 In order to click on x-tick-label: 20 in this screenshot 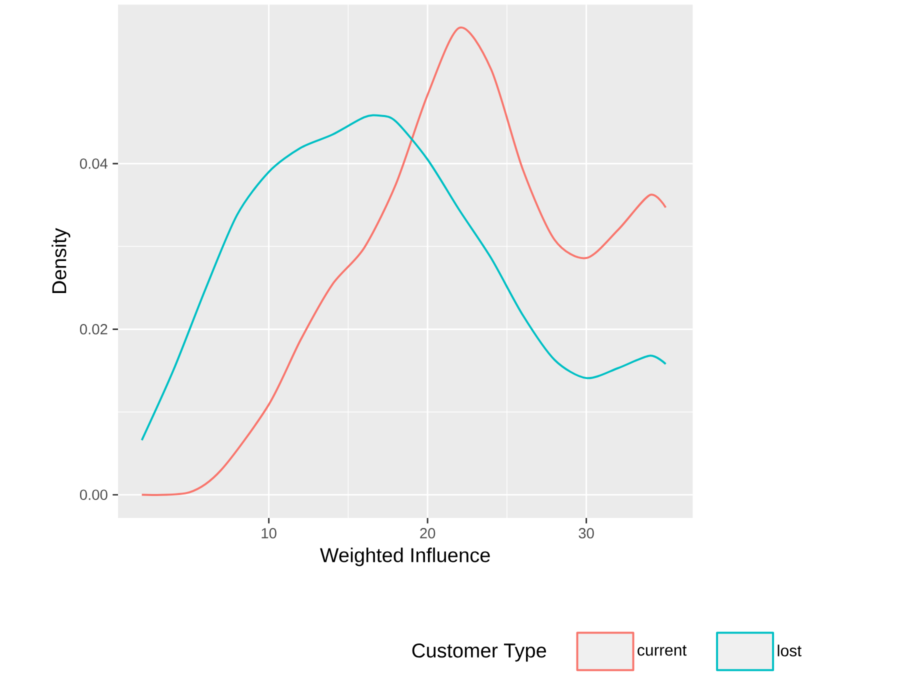, I will do `click(428, 533)`.